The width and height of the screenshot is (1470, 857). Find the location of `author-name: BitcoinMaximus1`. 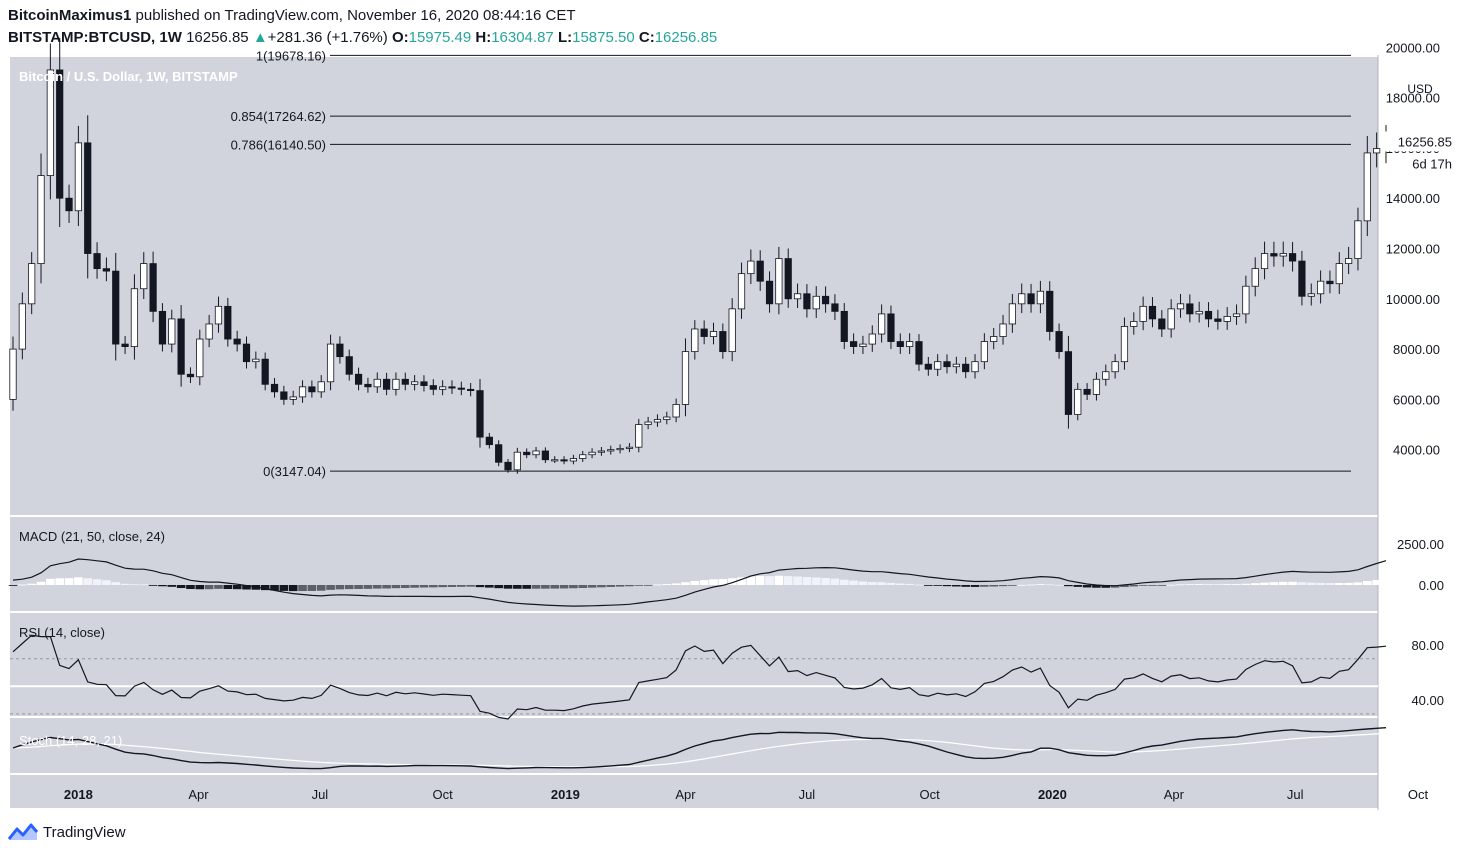

author-name: BitcoinMaximus1 is located at coordinates (70, 15).